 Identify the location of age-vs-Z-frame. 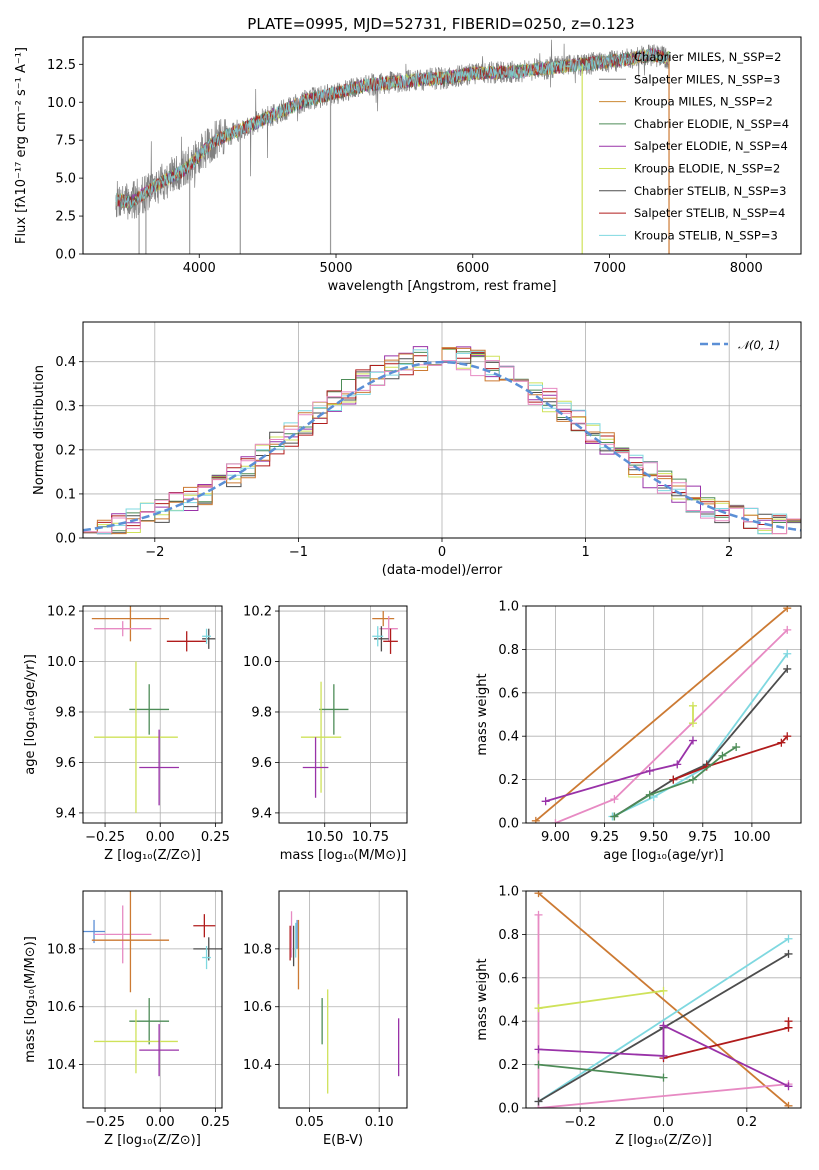
(152, 714).